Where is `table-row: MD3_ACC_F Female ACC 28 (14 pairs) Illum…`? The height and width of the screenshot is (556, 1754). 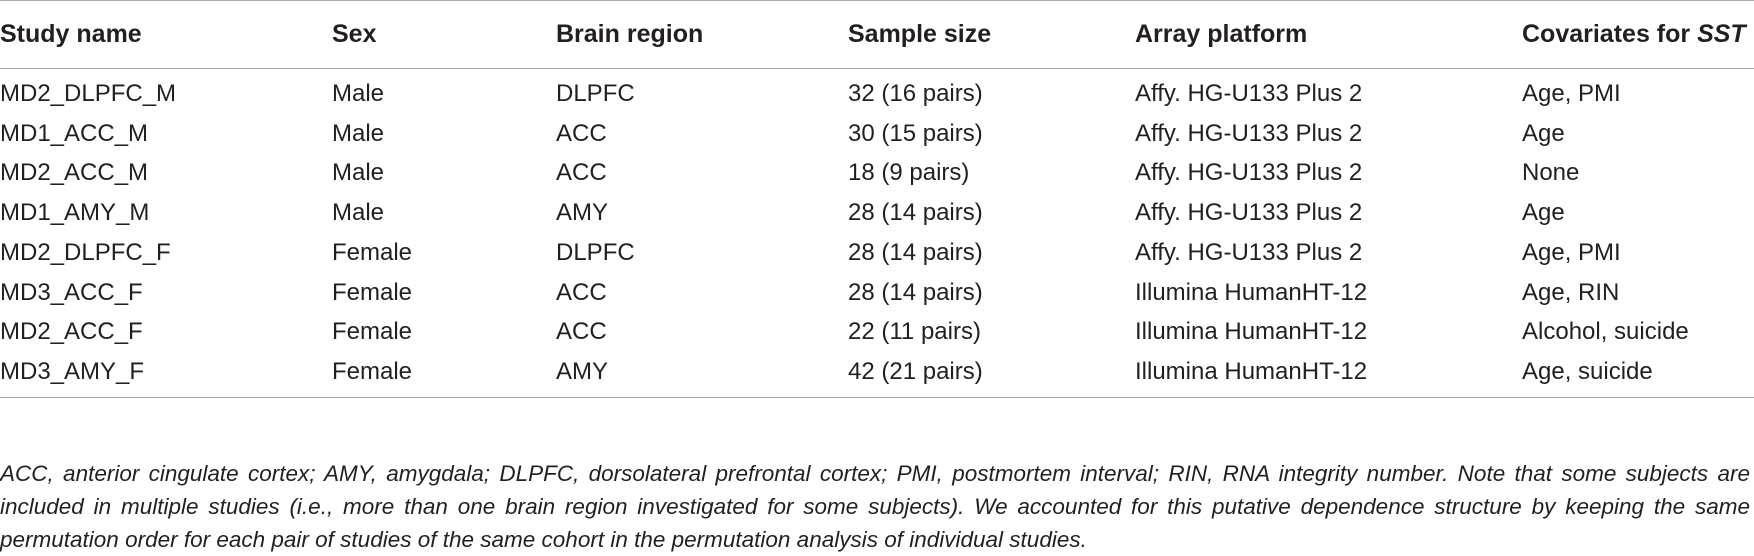
table-row: MD3_ACC_F Female ACC 28 (14 pairs) Illum… is located at coordinates (877, 293).